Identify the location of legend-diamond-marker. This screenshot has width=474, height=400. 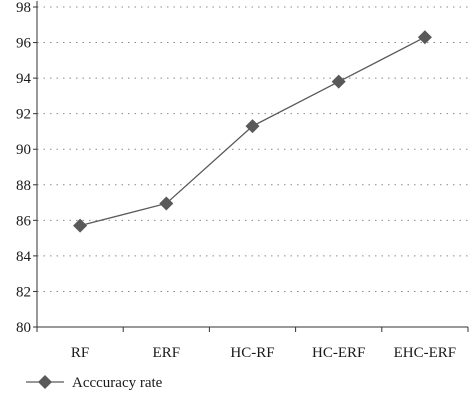
(45, 382).